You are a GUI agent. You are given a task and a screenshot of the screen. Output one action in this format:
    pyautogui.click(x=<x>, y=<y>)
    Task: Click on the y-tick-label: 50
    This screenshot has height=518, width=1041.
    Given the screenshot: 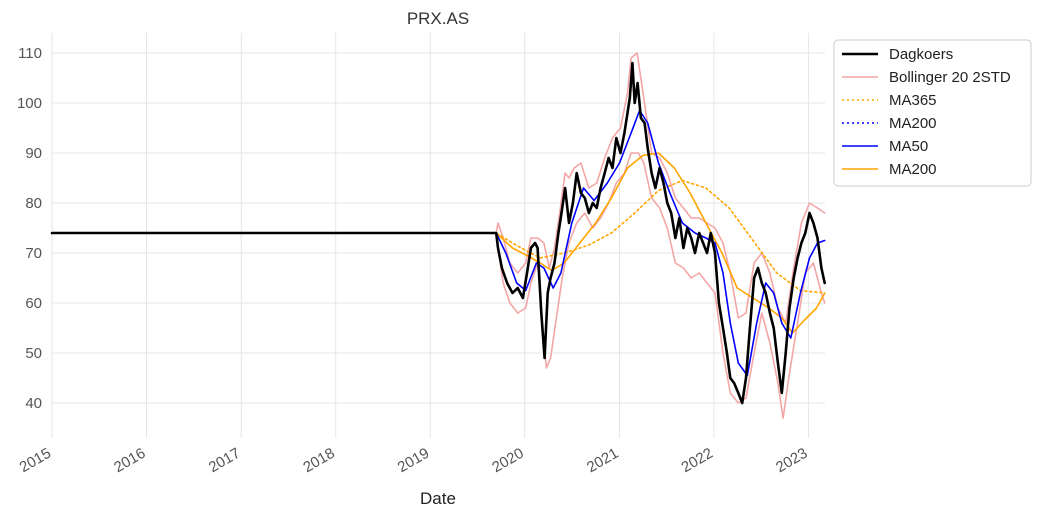 What is the action you would take?
    pyautogui.click(x=33, y=353)
    